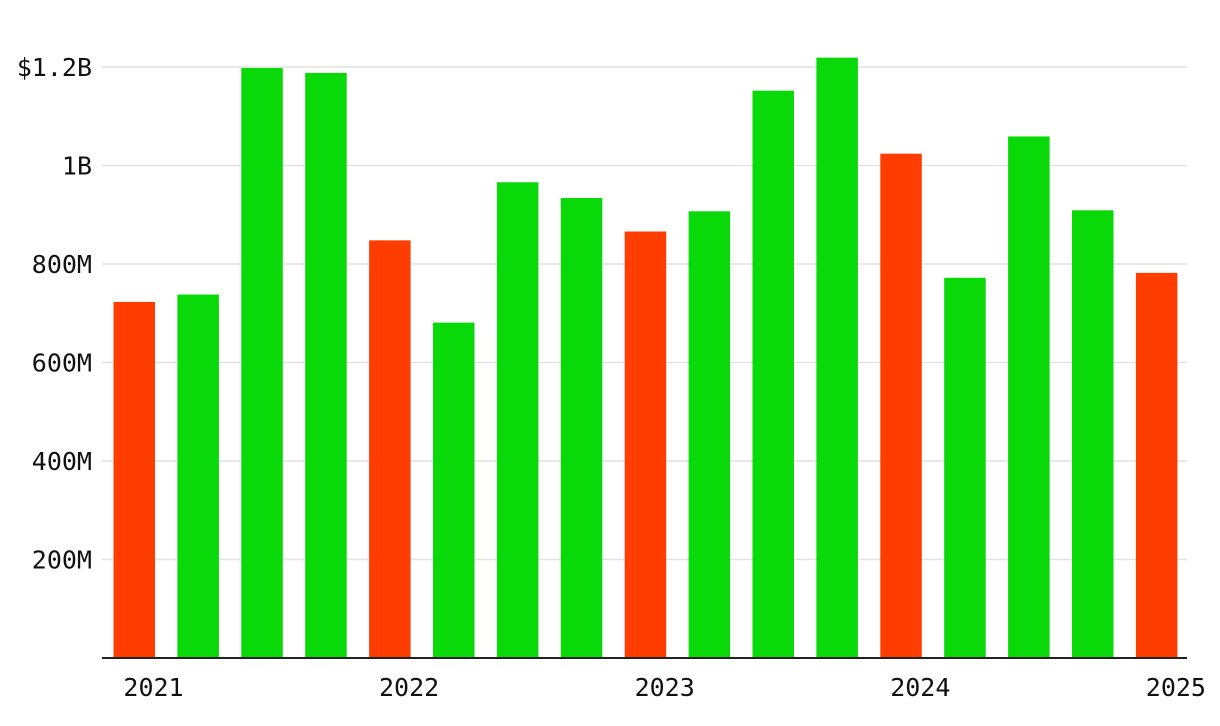 Image resolution: width=1220 pixels, height=726 pixels. What do you see at coordinates (62, 363) in the screenshot?
I see `y-tick-label: 600M` at bounding box center [62, 363].